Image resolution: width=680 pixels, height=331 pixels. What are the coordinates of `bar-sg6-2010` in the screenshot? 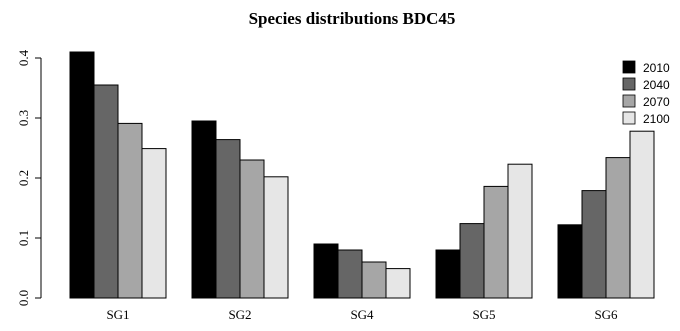 It's located at (570, 261).